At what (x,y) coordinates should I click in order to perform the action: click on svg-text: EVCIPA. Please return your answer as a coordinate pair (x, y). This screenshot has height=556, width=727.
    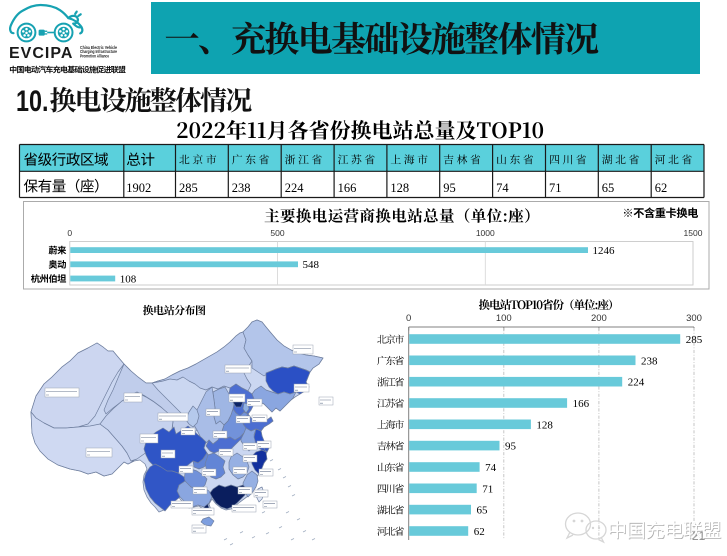
    Looking at the image, I should click on (41, 53).